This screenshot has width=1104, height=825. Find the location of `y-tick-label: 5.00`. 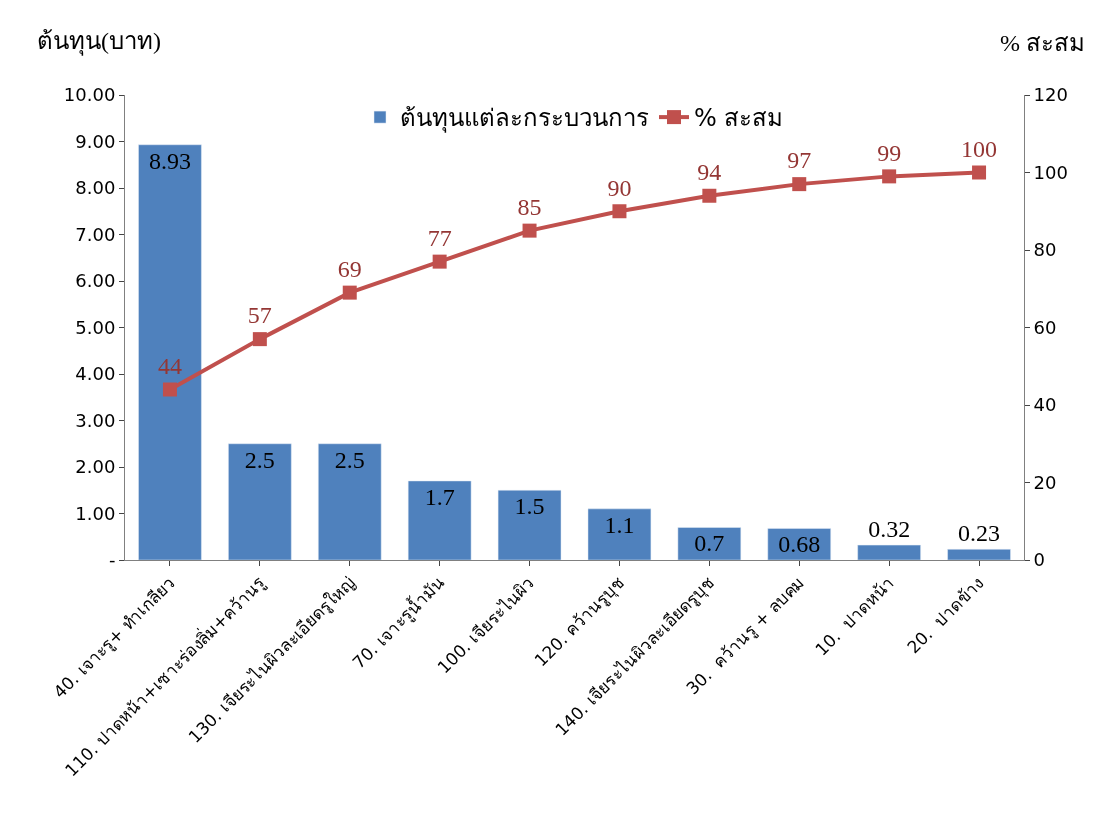

y-tick-label: 5.00 is located at coordinates (95, 327).